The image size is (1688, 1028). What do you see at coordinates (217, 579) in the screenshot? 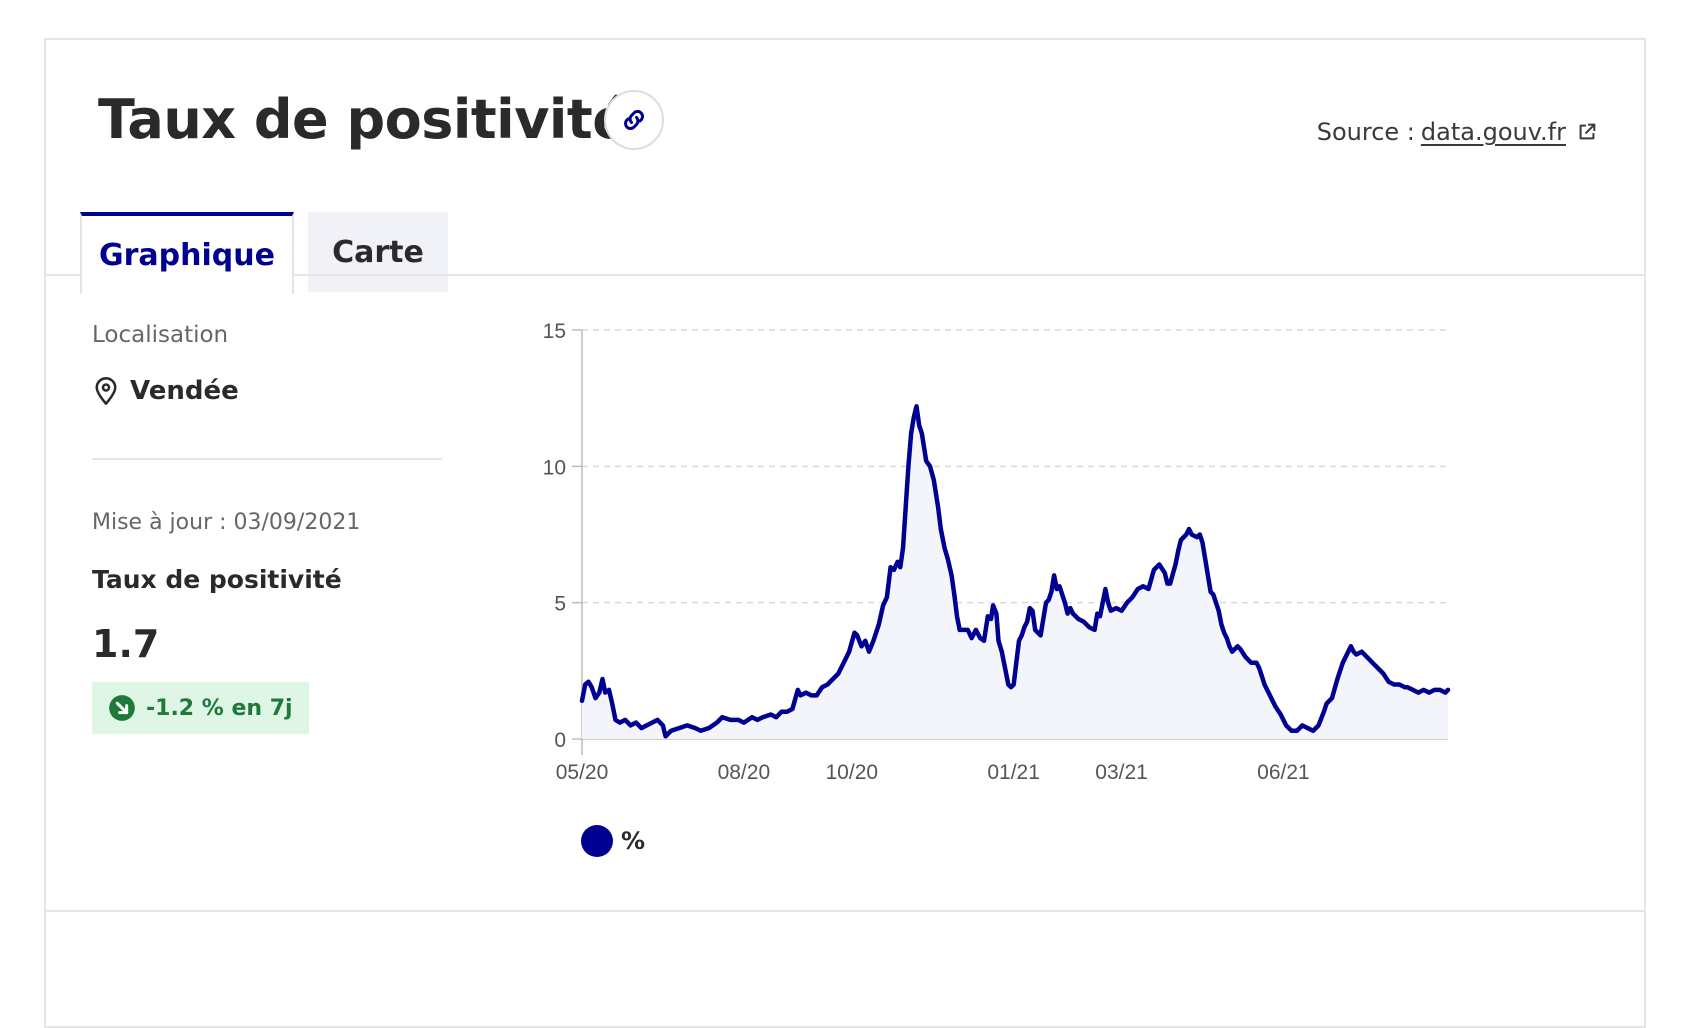
I see `kpi-label: Taux de positivité` at bounding box center [217, 579].